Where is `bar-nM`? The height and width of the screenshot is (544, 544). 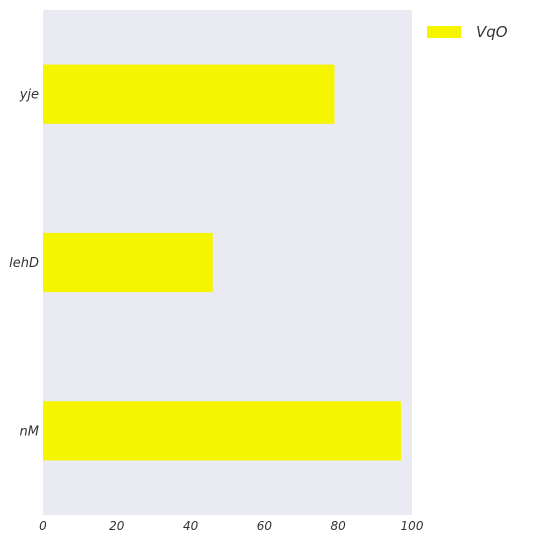
bar-nM is located at coordinates (222, 431).